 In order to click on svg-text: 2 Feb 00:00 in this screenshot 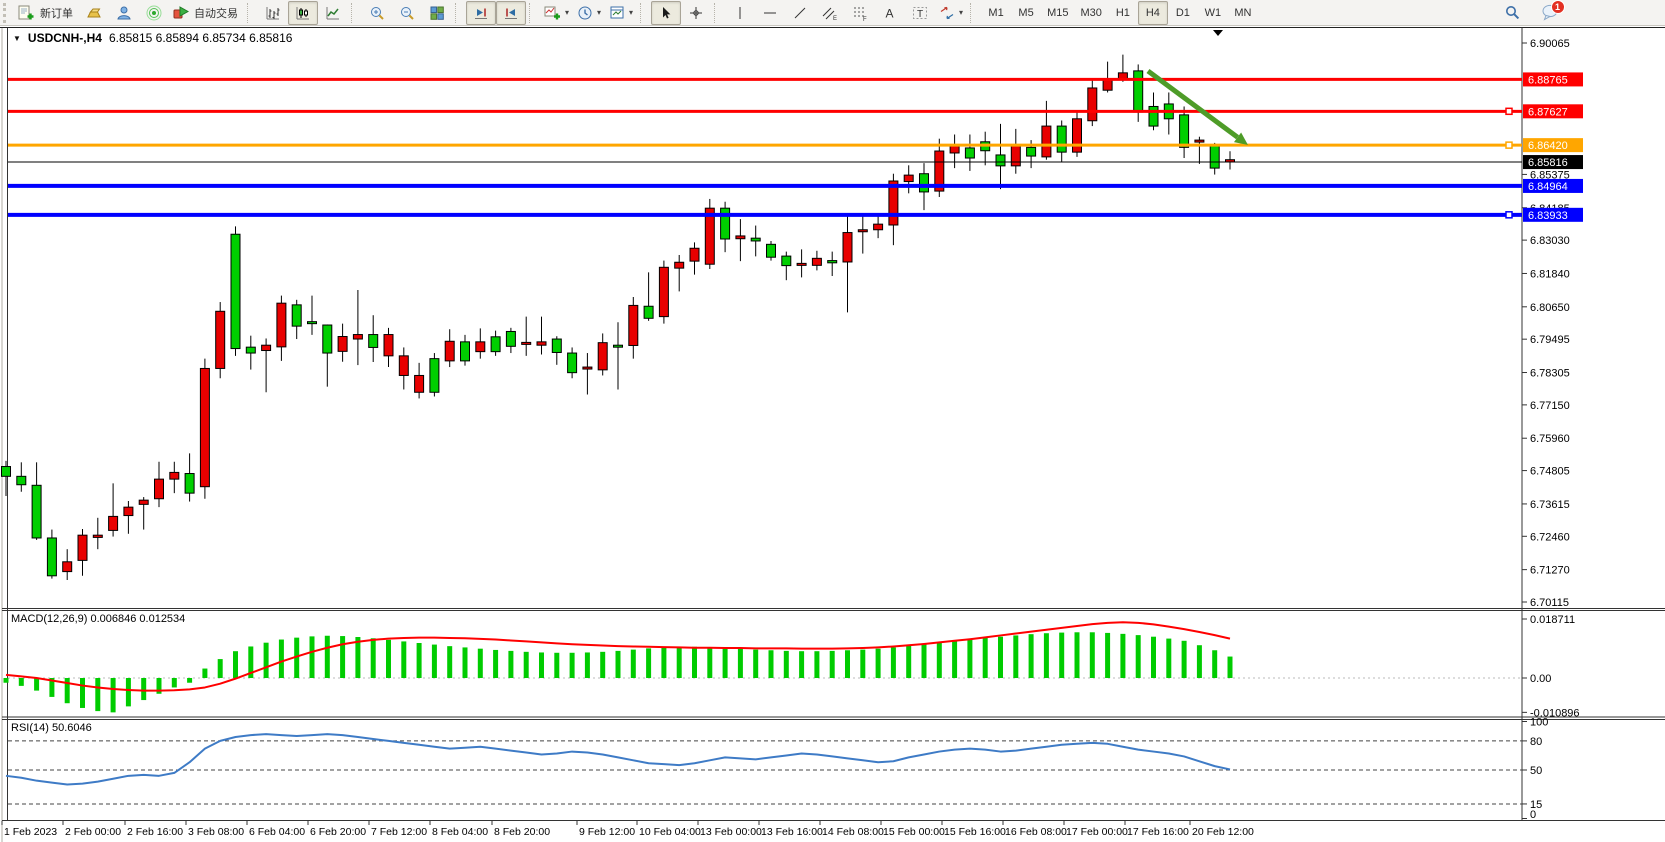, I will do `click(93, 832)`.